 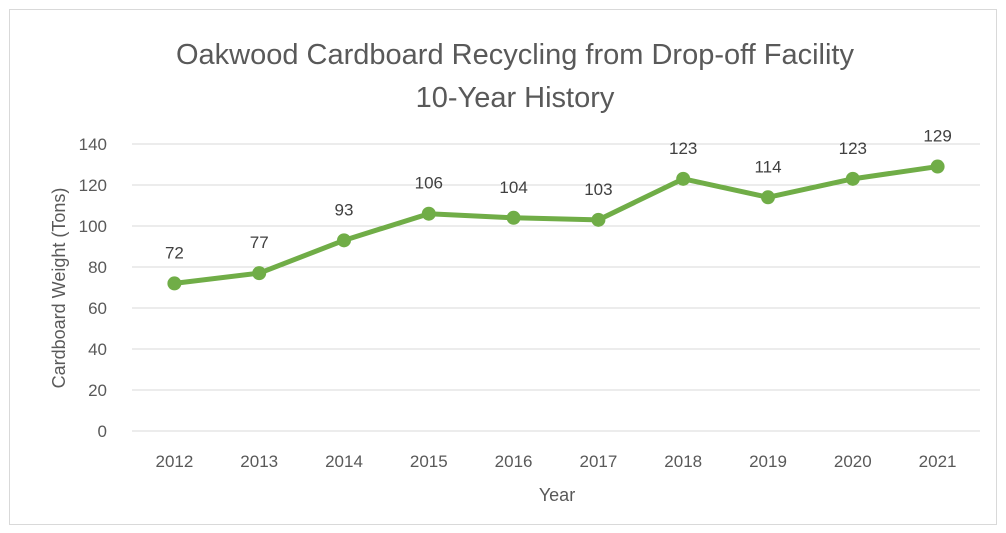 What do you see at coordinates (513, 187) in the screenshot?
I see `data-label: 104` at bounding box center [513, 187].